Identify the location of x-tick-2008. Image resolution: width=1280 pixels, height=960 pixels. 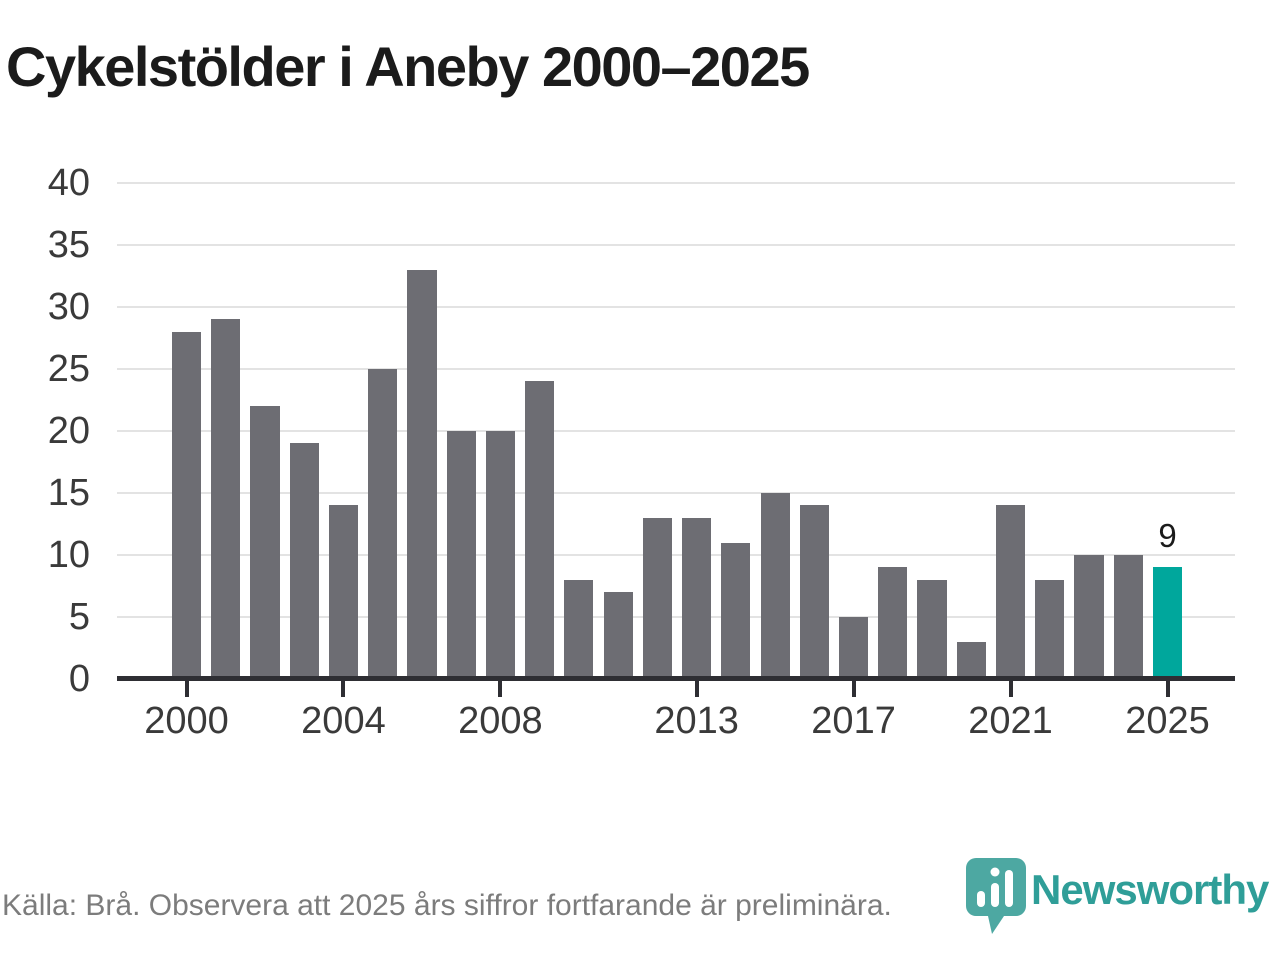
(500, 689).